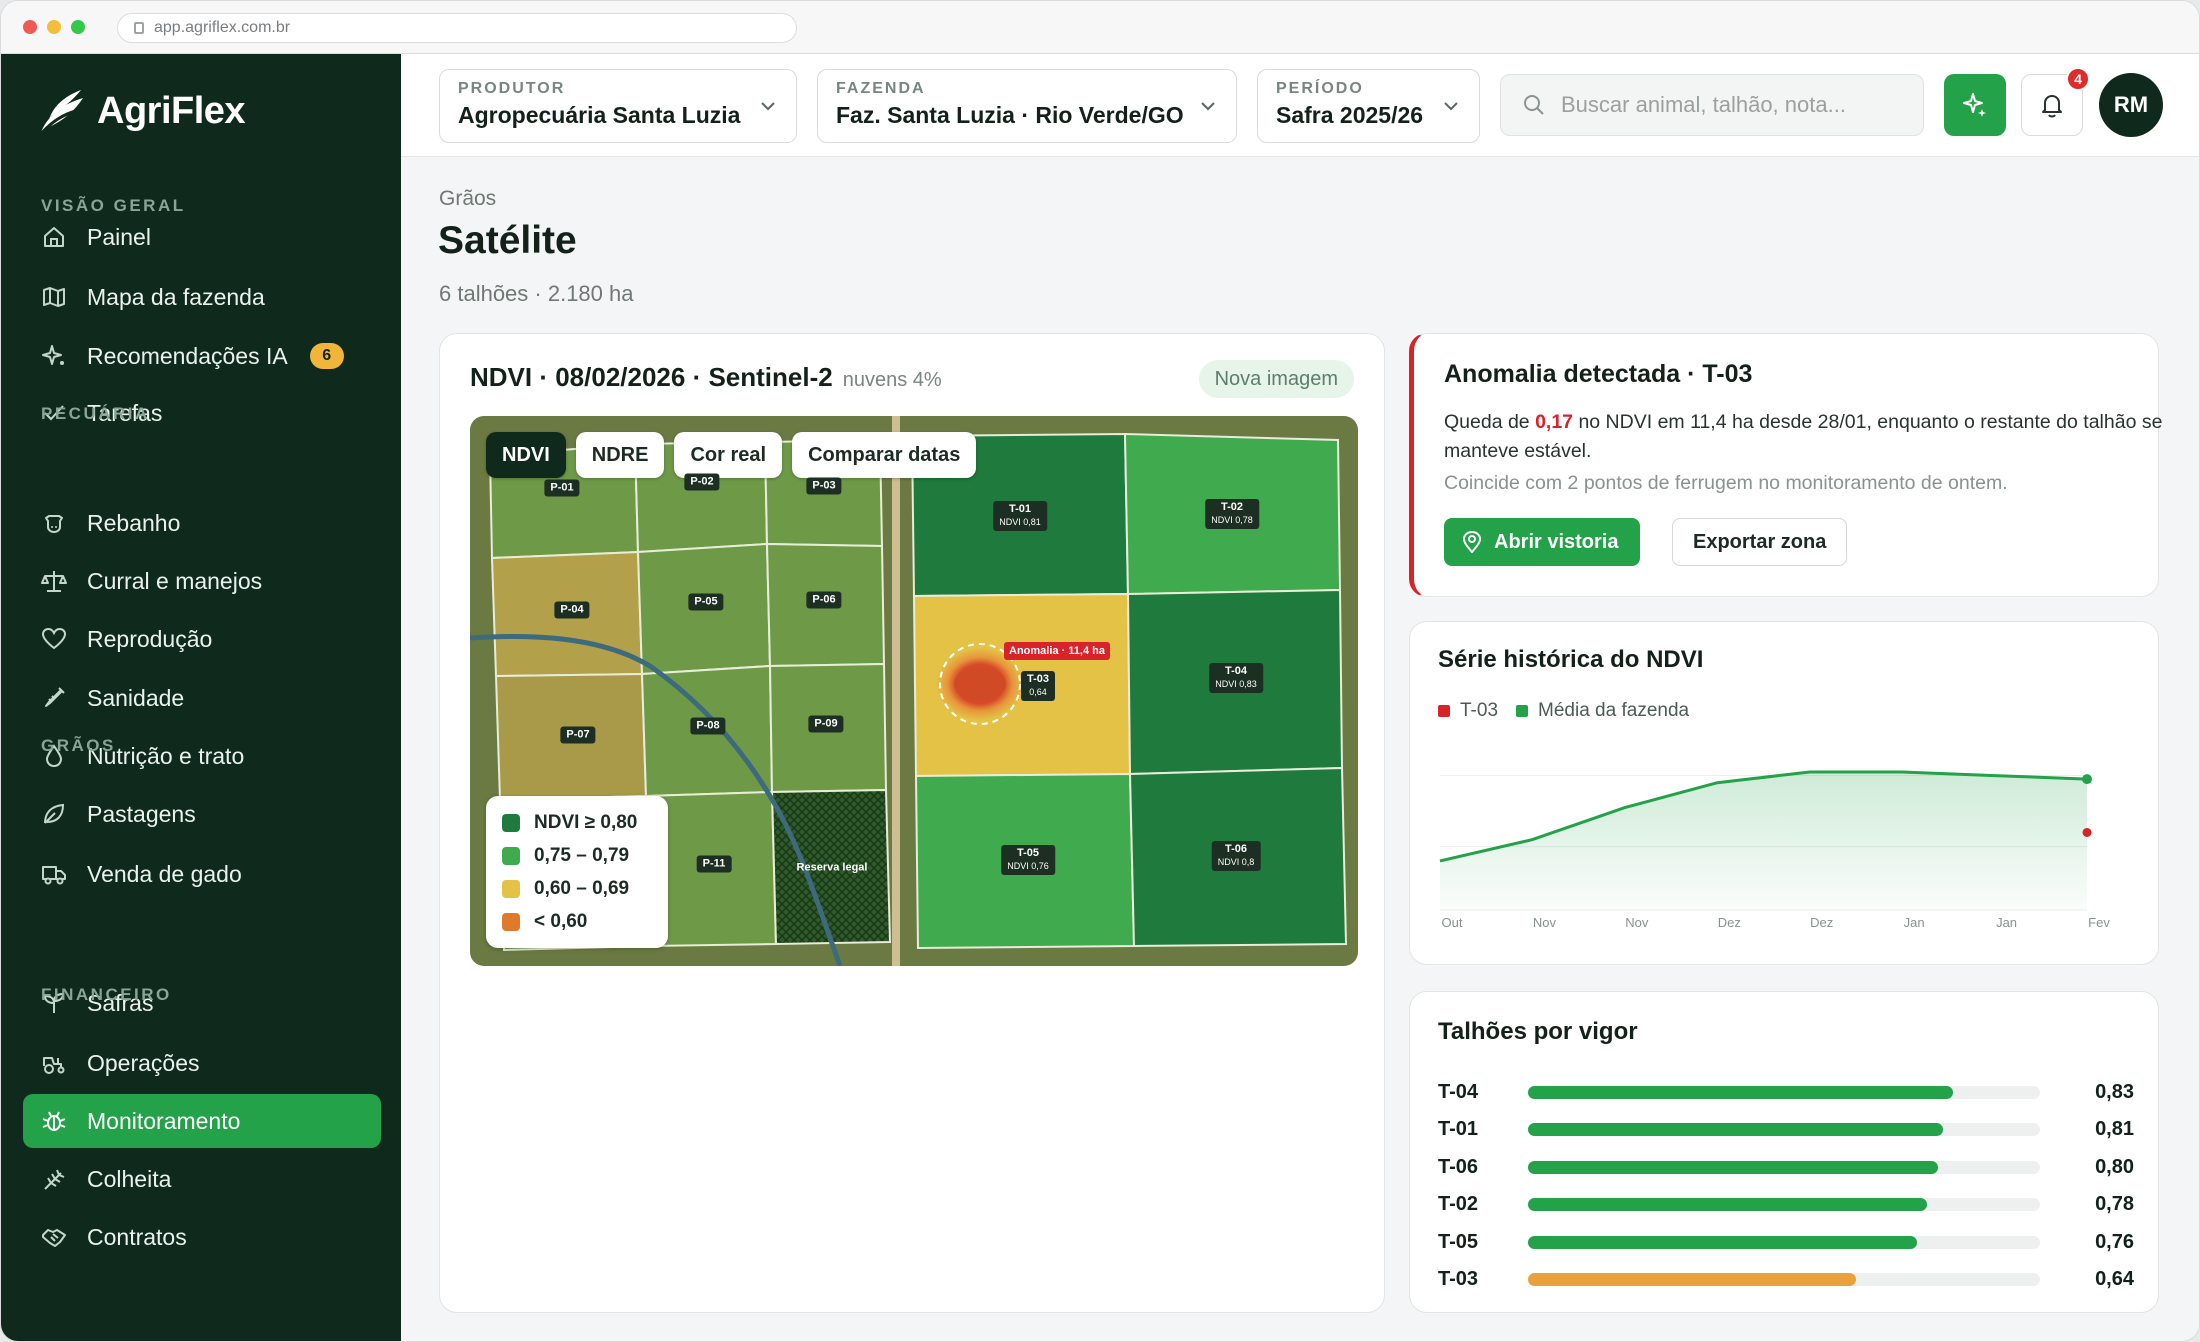 The height and width of the screenshot is (1342, 2200). I want to click on plot-label-p04: P-04, so click(572, 610).